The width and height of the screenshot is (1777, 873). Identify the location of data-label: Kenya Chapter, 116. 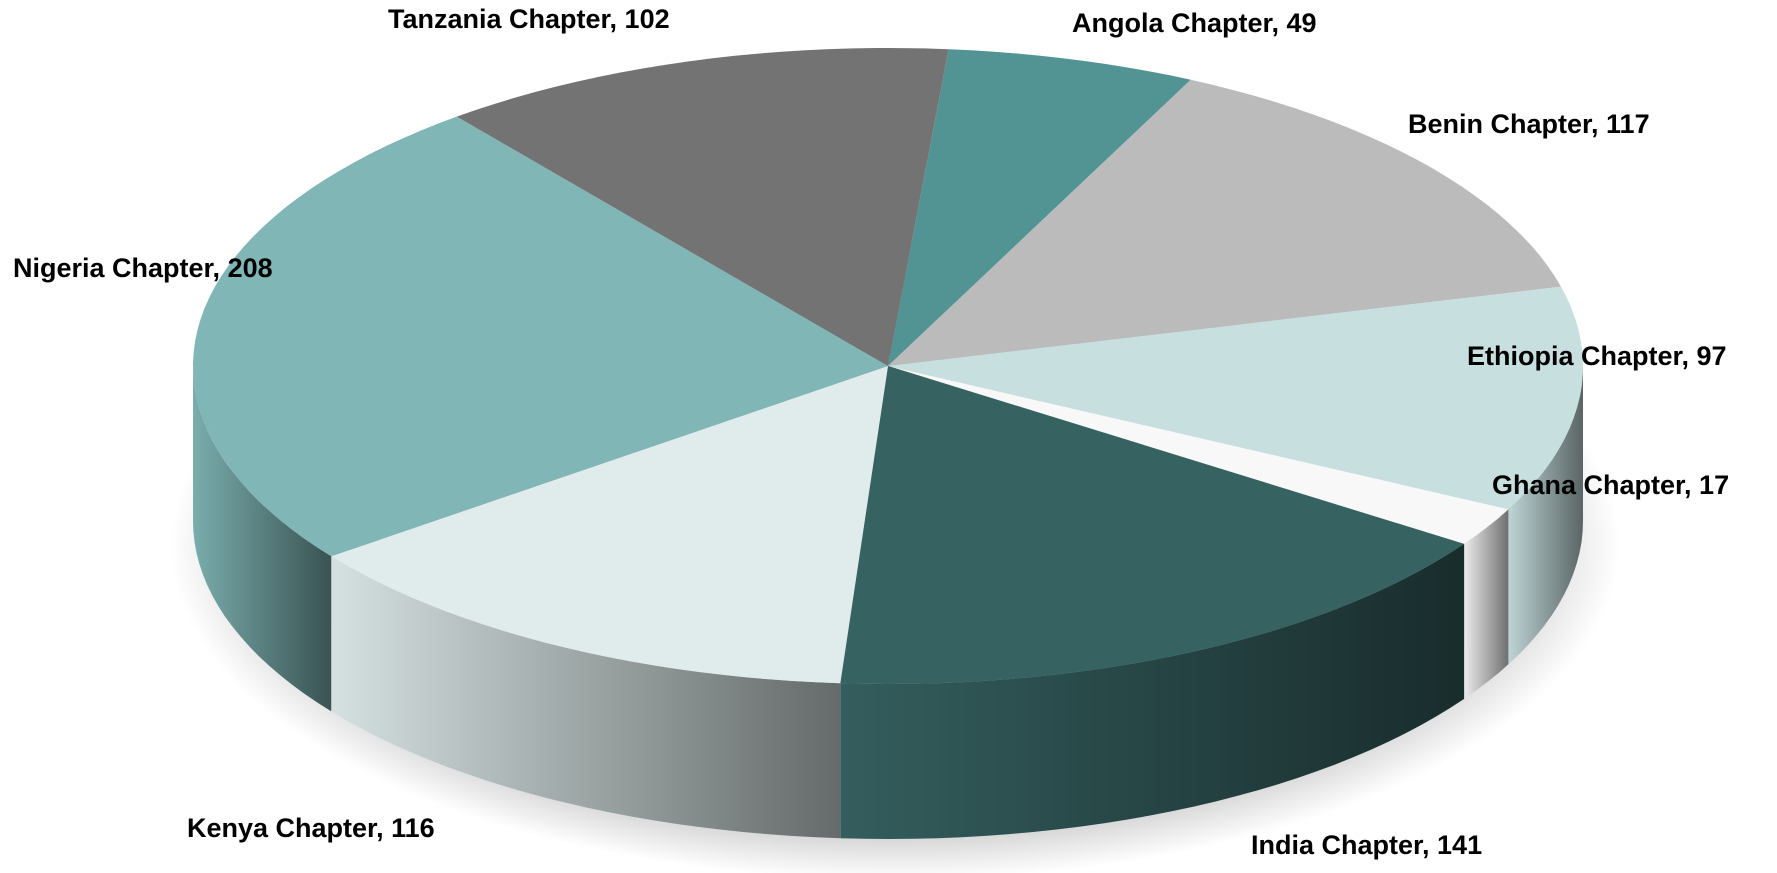
(311, 828).